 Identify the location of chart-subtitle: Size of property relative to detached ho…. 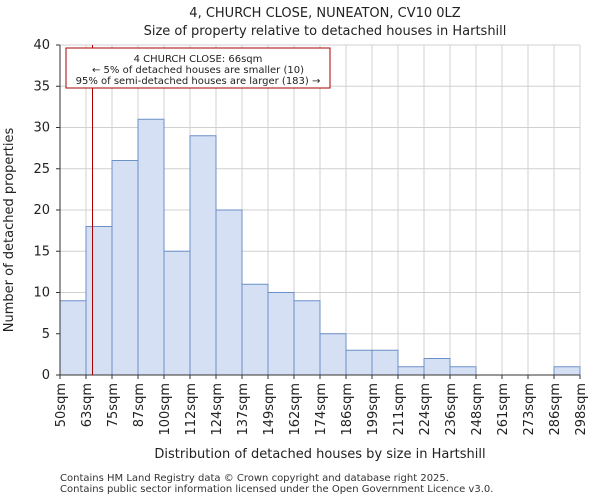
(325, 31).